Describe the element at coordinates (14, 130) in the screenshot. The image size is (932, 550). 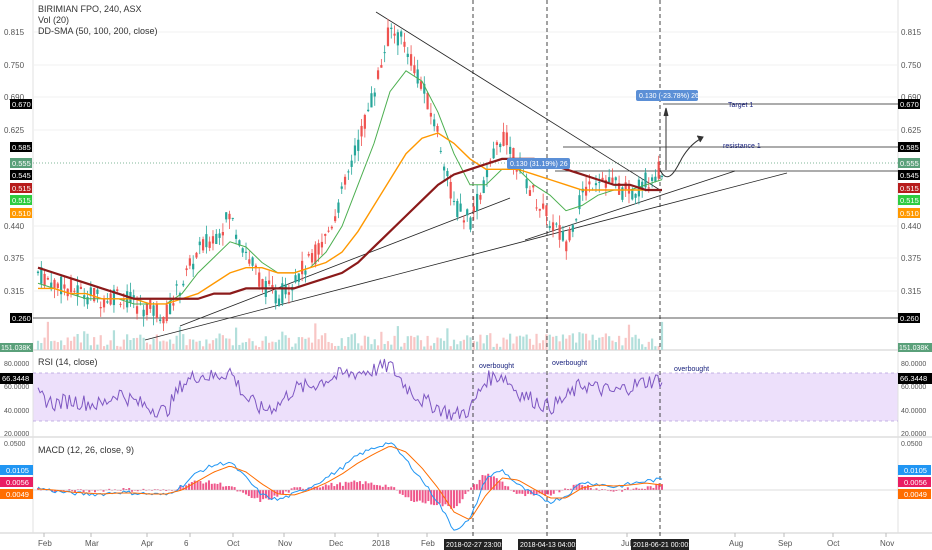
I see `price-tick: 0.625` at that location.